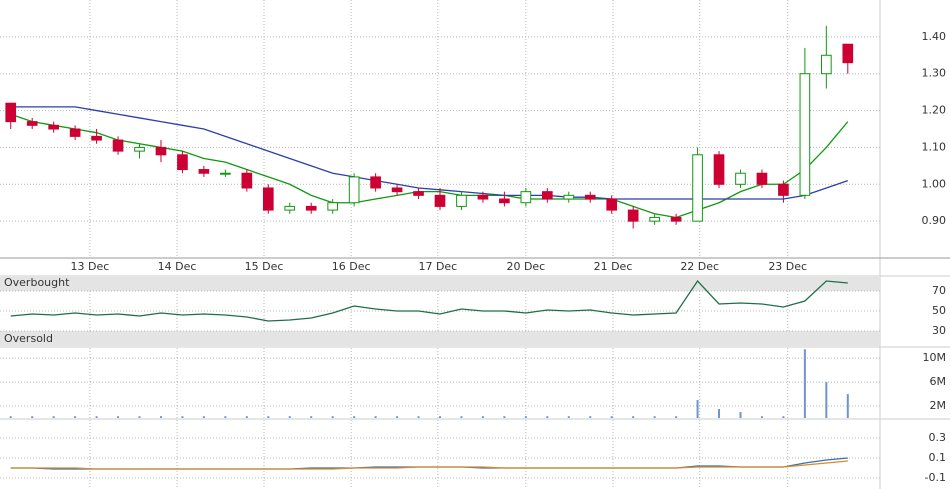 The height and width of the screenshot is (489, 950). I want to click on x-tick-label: 22 Dec, so click(699, 266).